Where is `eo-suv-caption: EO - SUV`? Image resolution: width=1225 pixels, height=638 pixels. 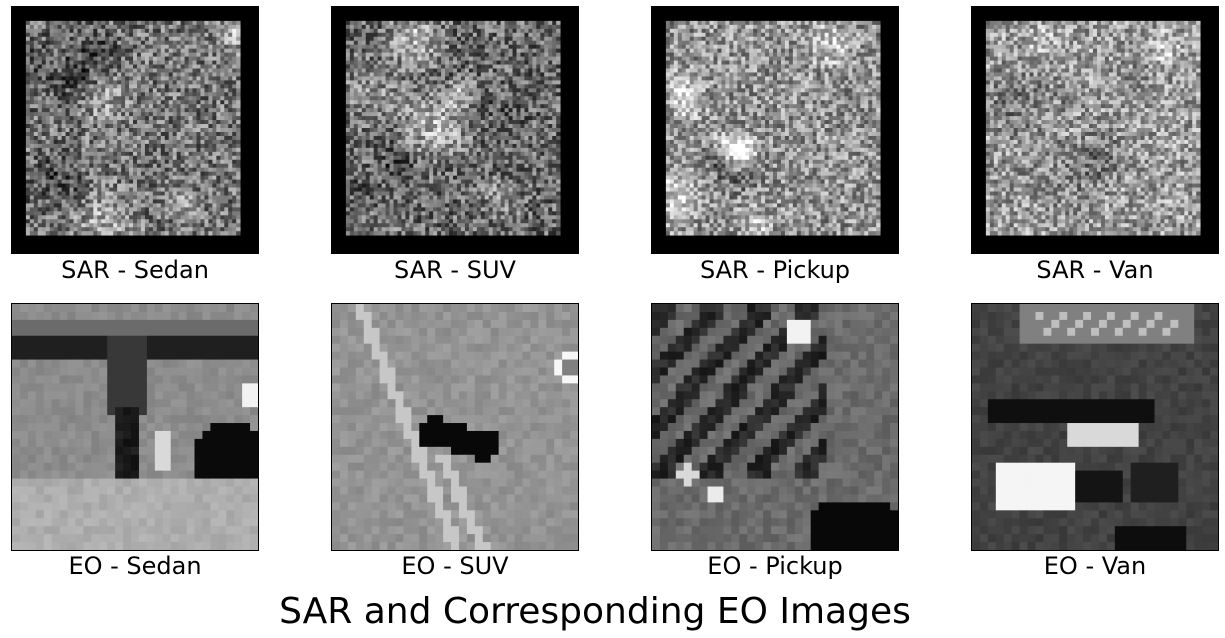 eo-suv-caption: EO - SUV is located at coordinates (455, 566).